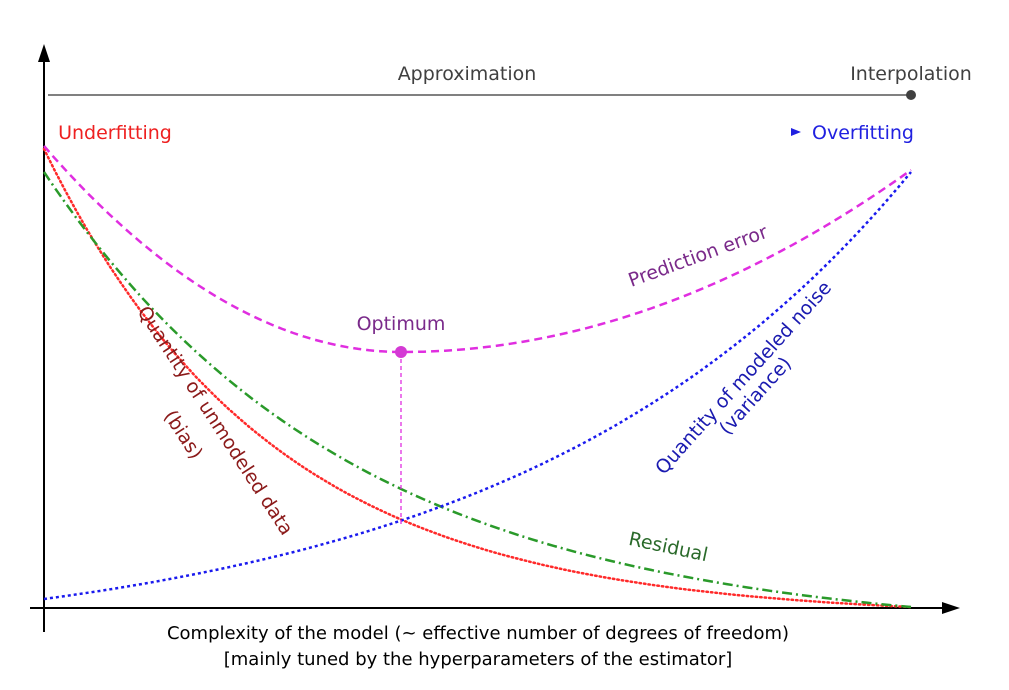 This screenshot has height=690, width=1009. I want to click on x-axis-arrow, so click(951, 608).